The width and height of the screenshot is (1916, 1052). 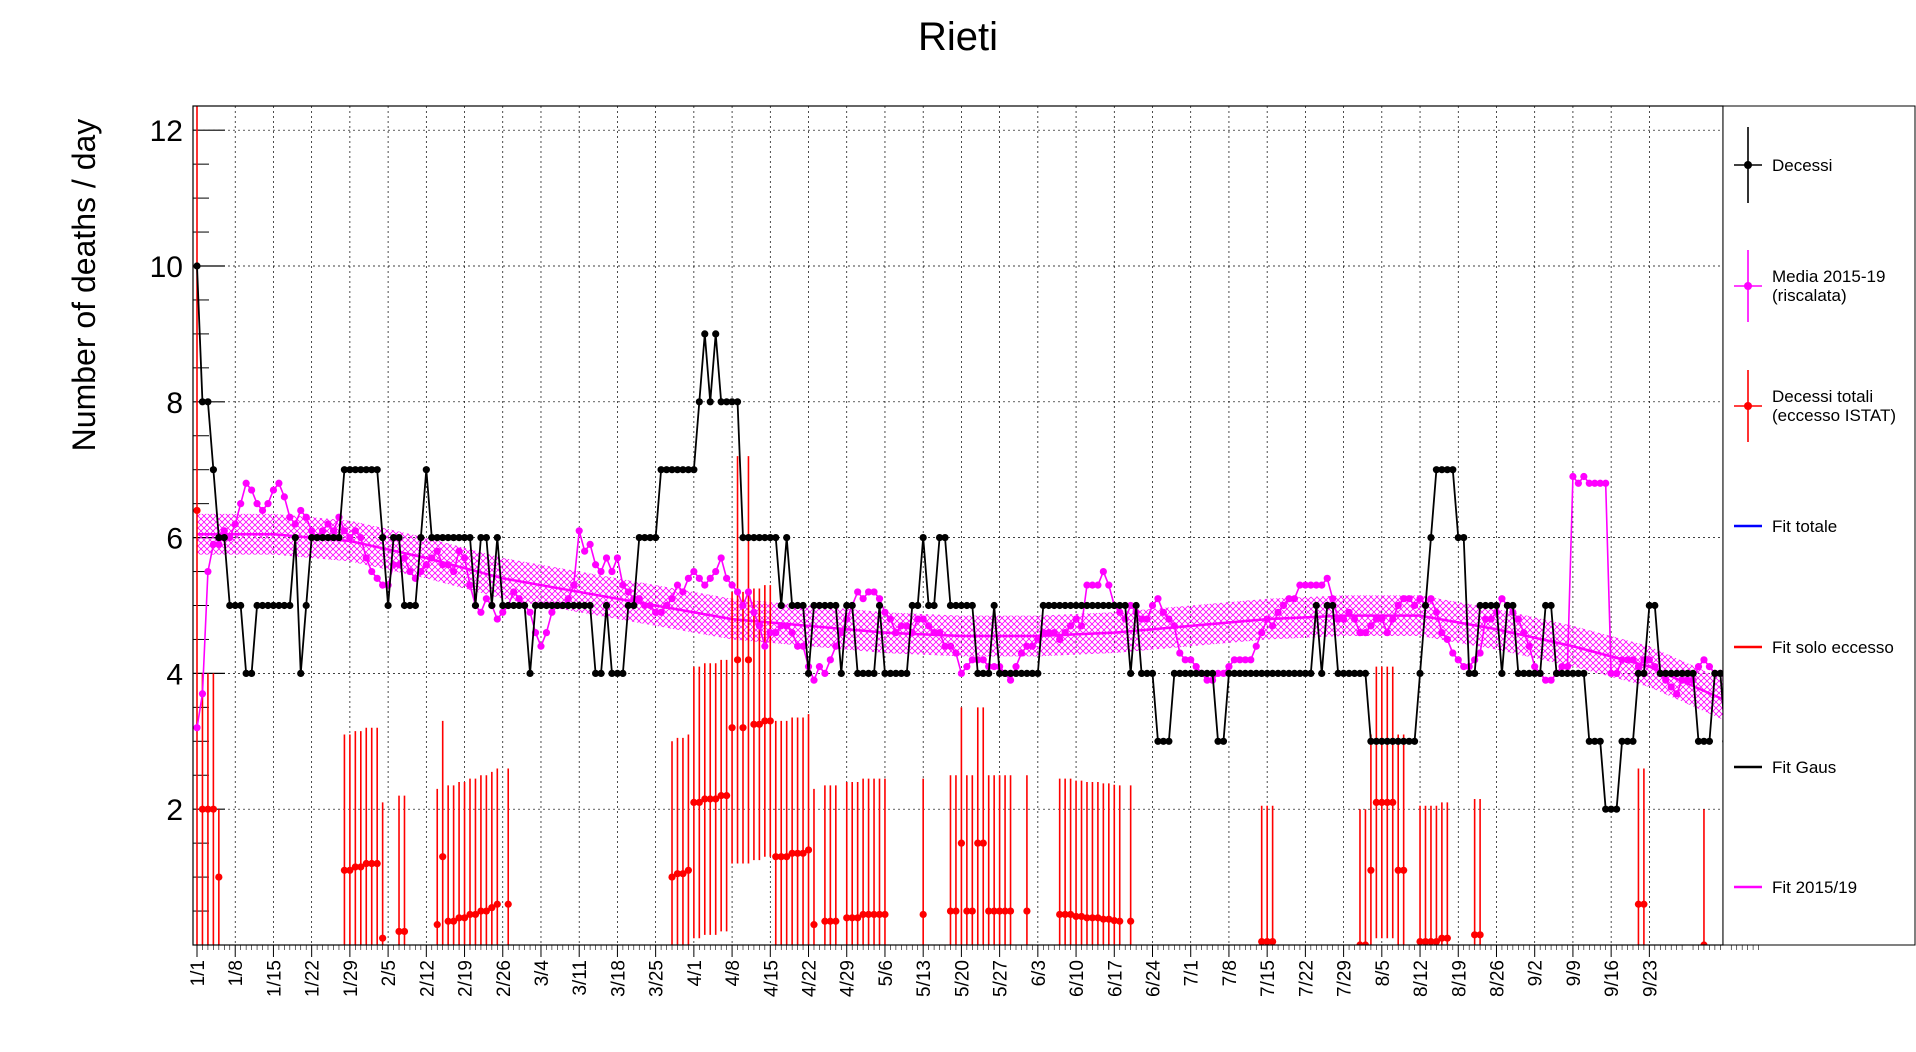 I want to click on x-tick-label: 4/15, so click(x=771, y=978).